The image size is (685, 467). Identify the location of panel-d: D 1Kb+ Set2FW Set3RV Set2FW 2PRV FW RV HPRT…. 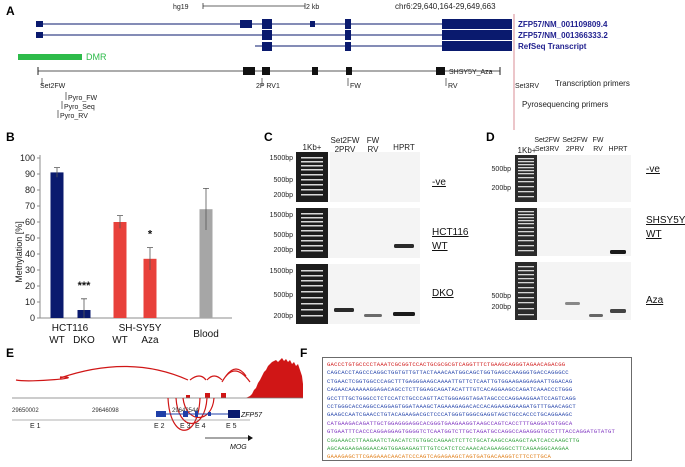
(585, 225).